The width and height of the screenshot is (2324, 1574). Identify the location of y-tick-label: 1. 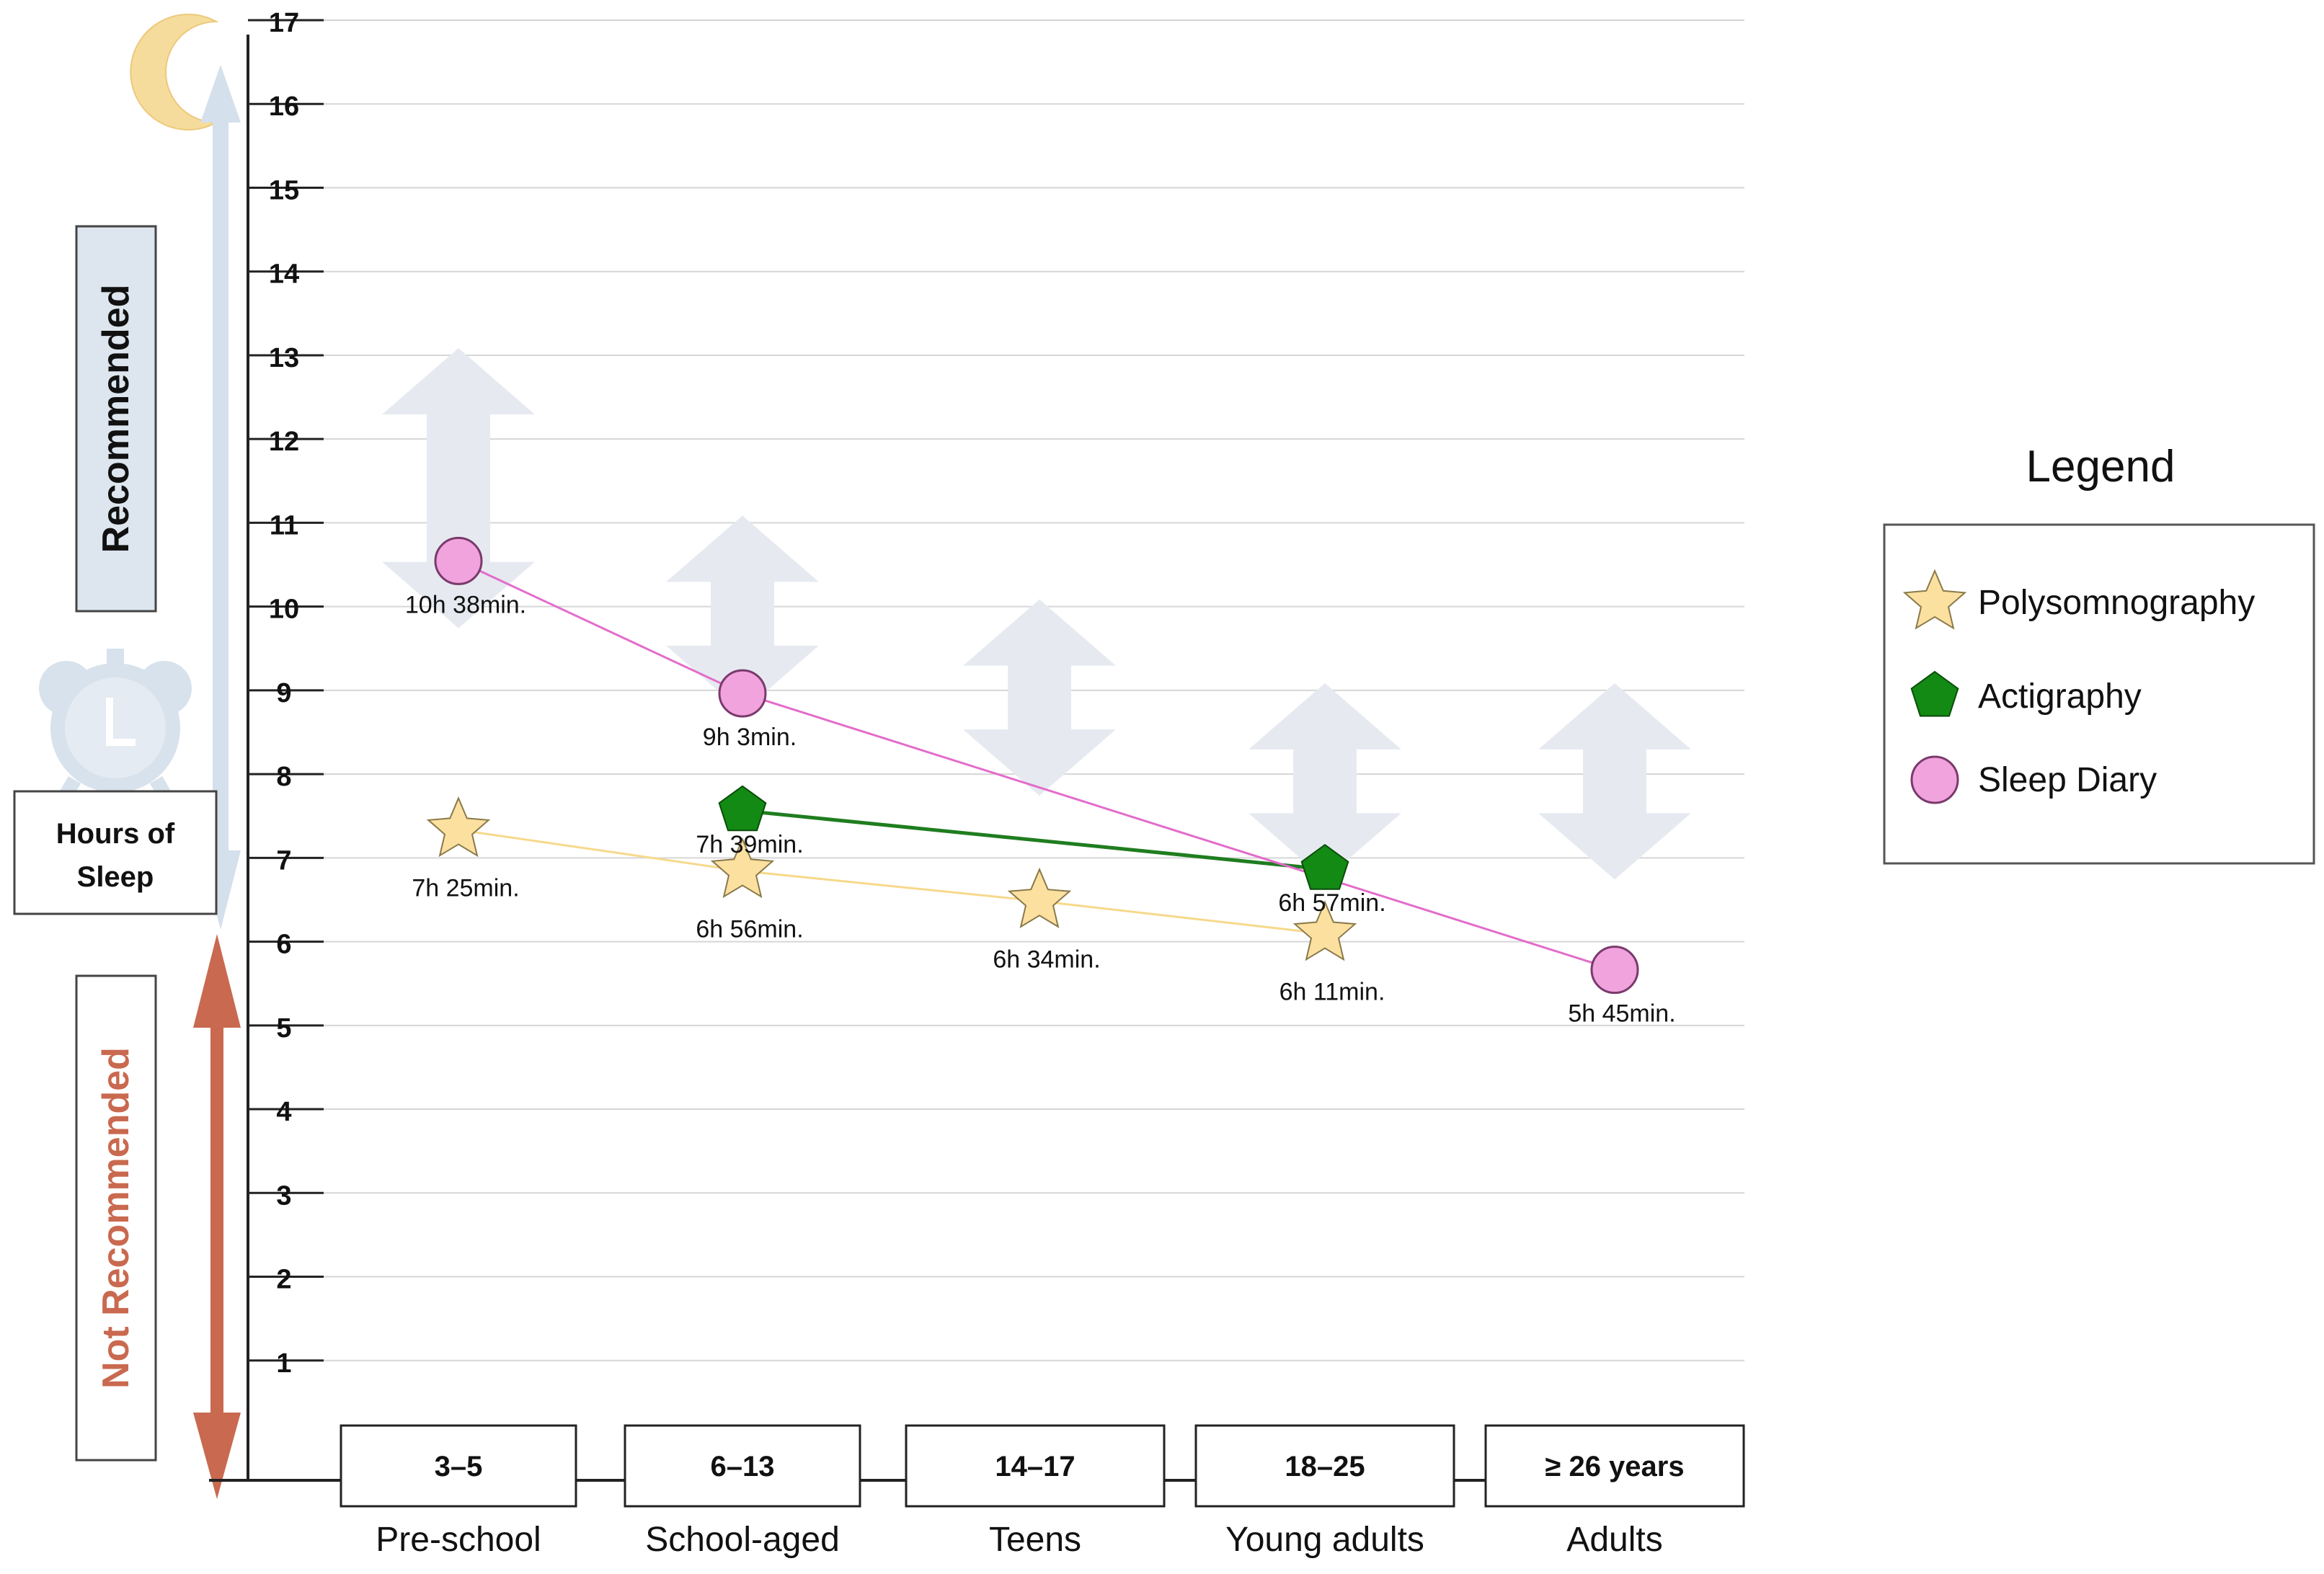
(283, 1363).